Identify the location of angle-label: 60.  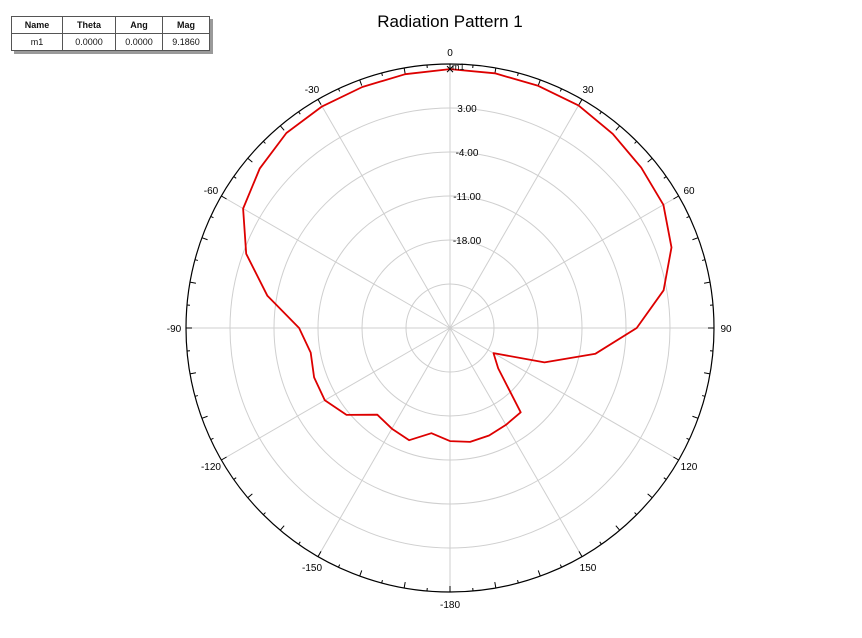
(689, 191).